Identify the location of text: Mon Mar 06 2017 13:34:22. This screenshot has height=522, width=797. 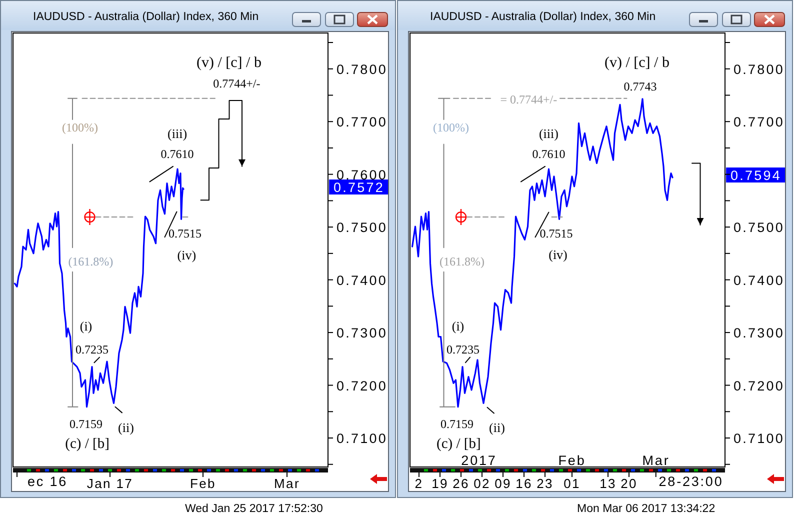
(646, 509).